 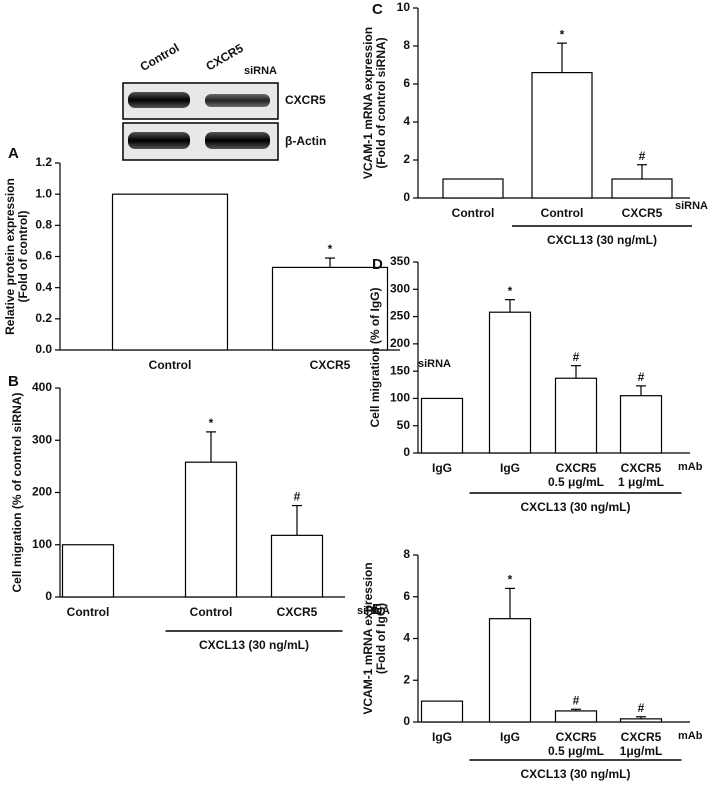 What do you see at coordinates (377, 264) in the screenshot?
I see `panel-letter: D` at bounding box center [377, 264].